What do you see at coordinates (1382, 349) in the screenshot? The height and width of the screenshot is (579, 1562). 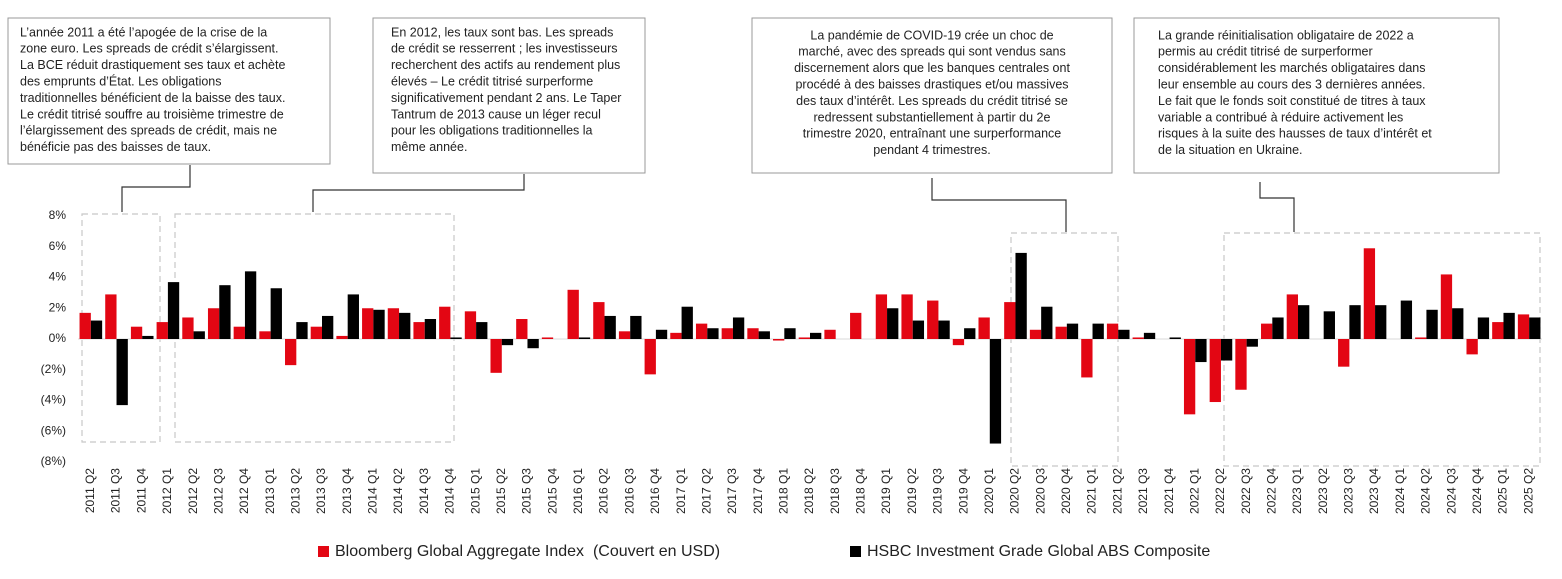 I see `highlight-region` at bounding box center [1382, 349].